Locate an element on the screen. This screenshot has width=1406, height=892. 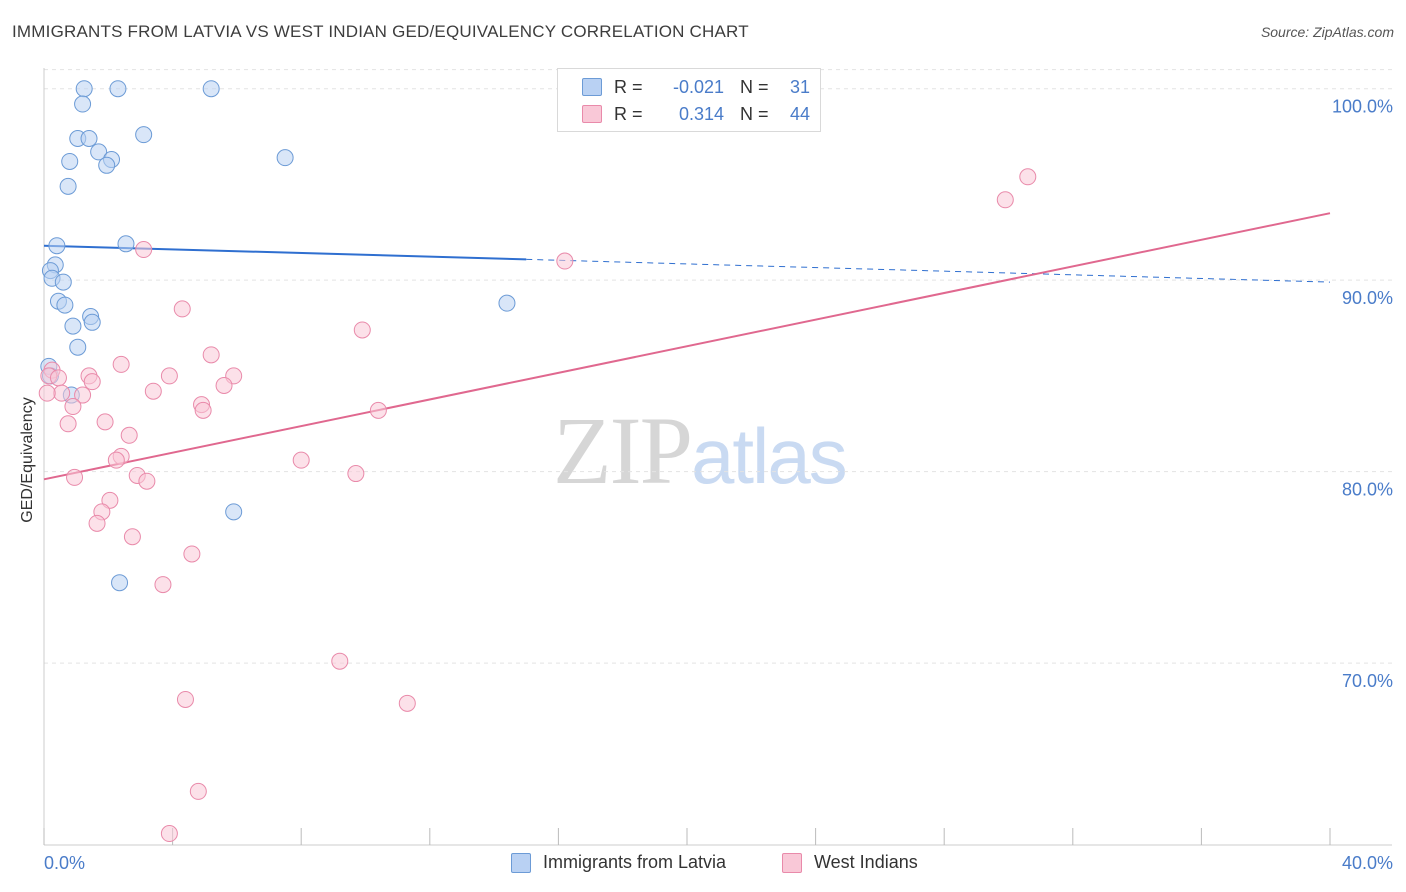
watermark: ZIPatlas is located at coordinates (700, 450).